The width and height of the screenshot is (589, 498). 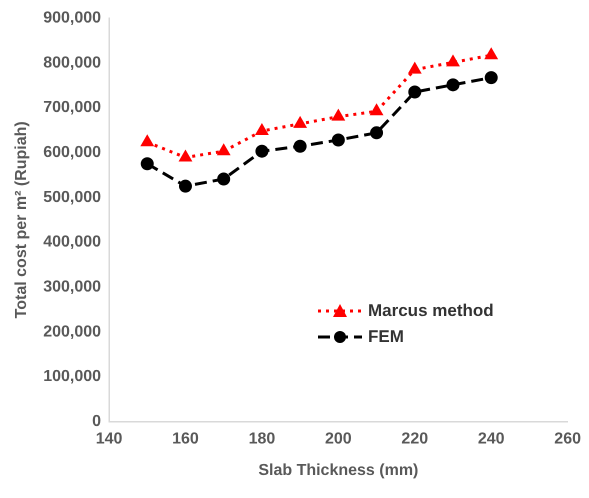 What do you see at coordinates (72, 197) in the screenshot?
I see `y-tick-label: 500,000` at bounding box center [72, 197].